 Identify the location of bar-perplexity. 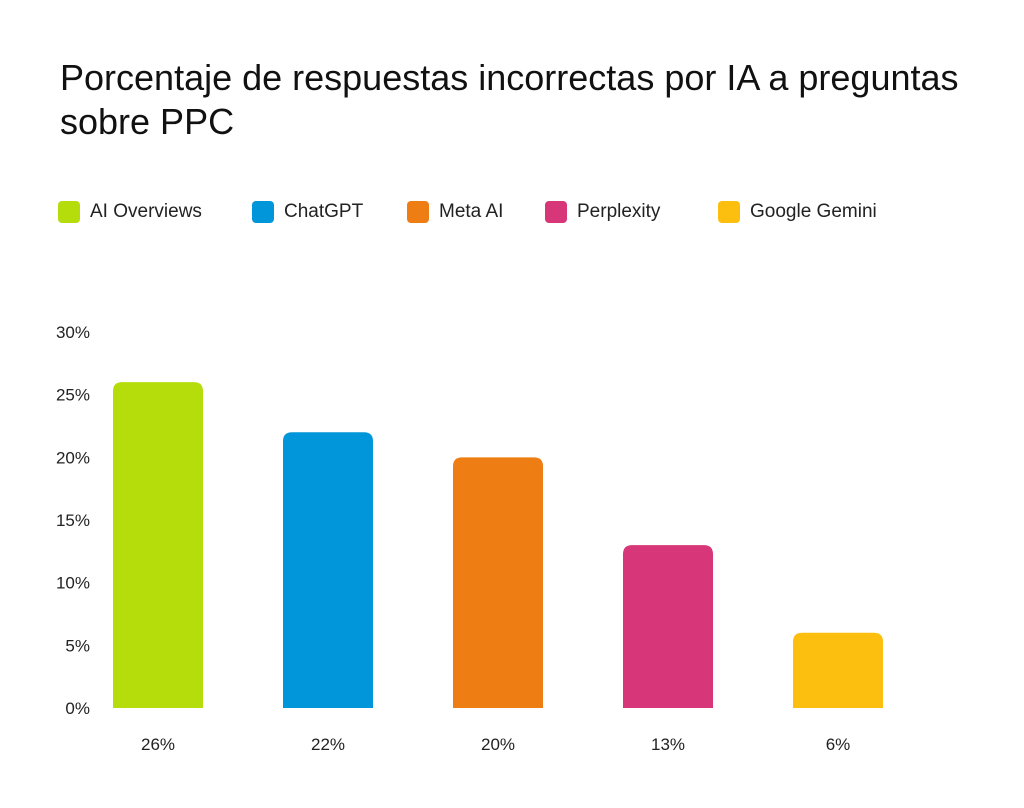
(668, 626).